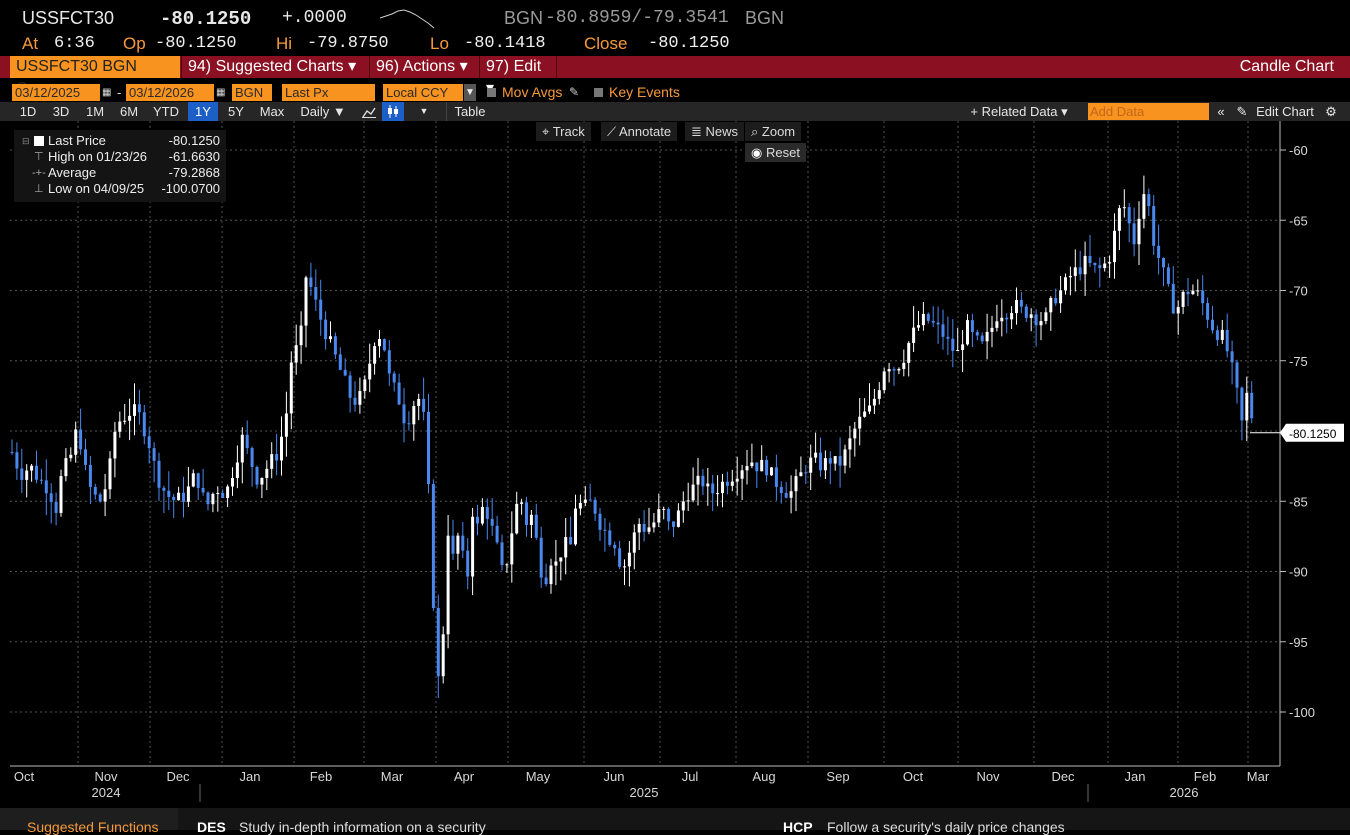 The image size is (1350, 835). I want to click on candle-chart-icon, so click(393, 111).